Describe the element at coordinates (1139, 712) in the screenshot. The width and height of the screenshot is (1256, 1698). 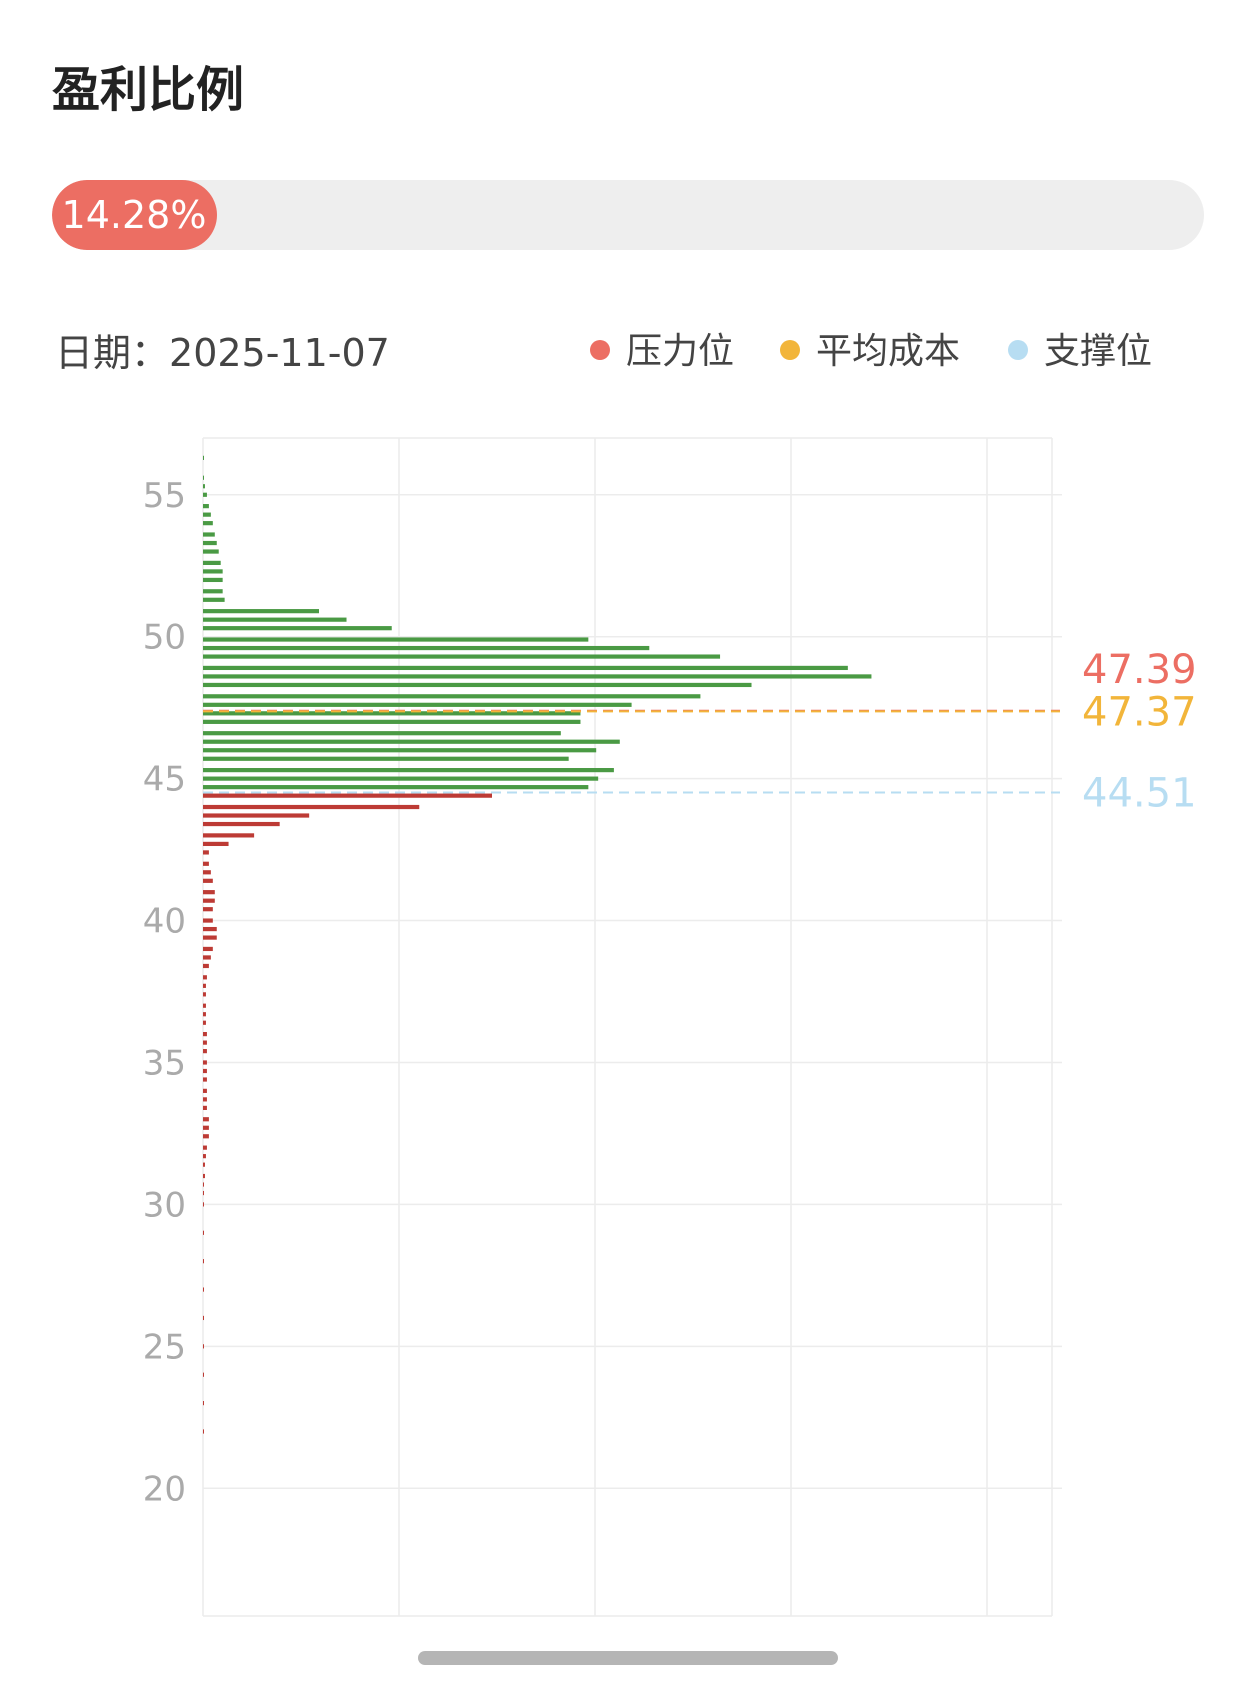
I see `reference-label: 47.37` at that location.